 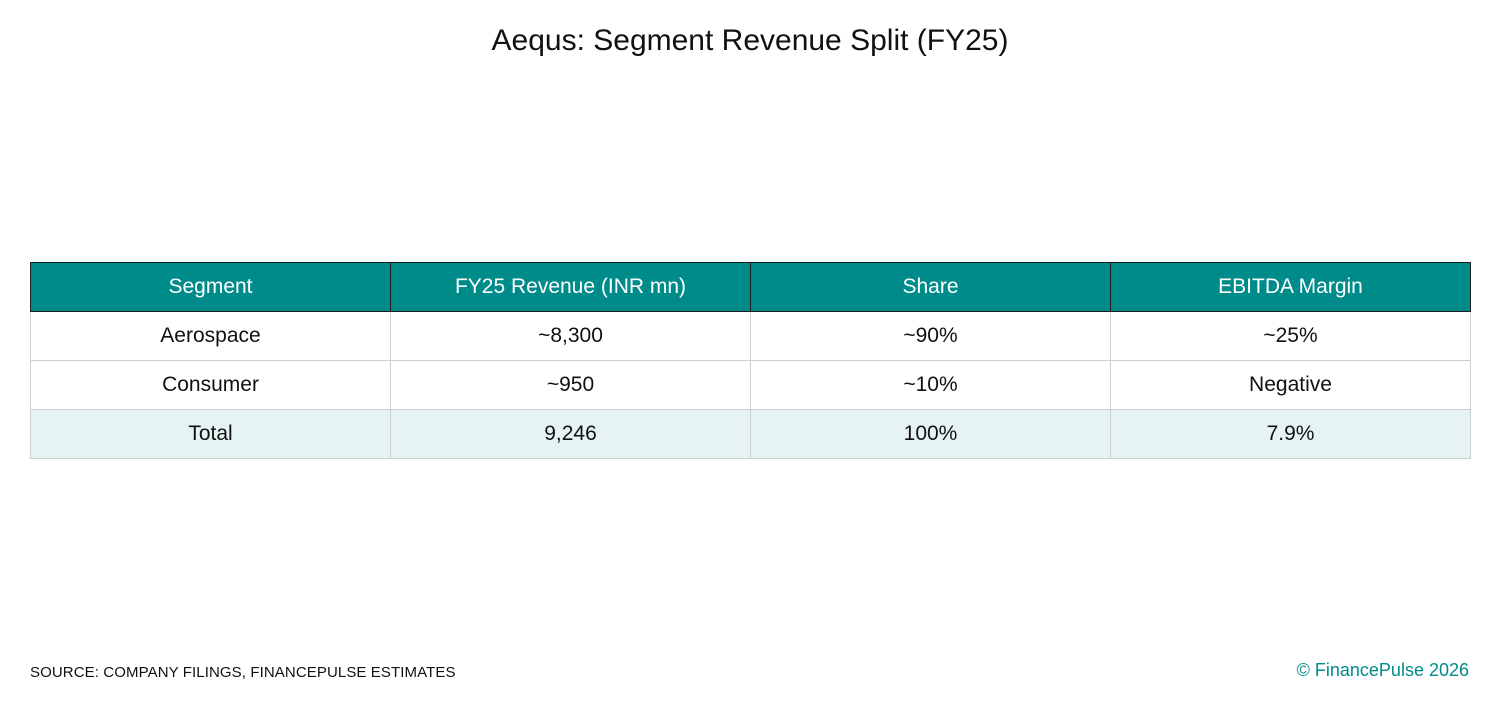 What do you see at coordinates (570, 434) in the screenshot?
I see `cell-revenue: 9,246` at bounding box center [570, 434].